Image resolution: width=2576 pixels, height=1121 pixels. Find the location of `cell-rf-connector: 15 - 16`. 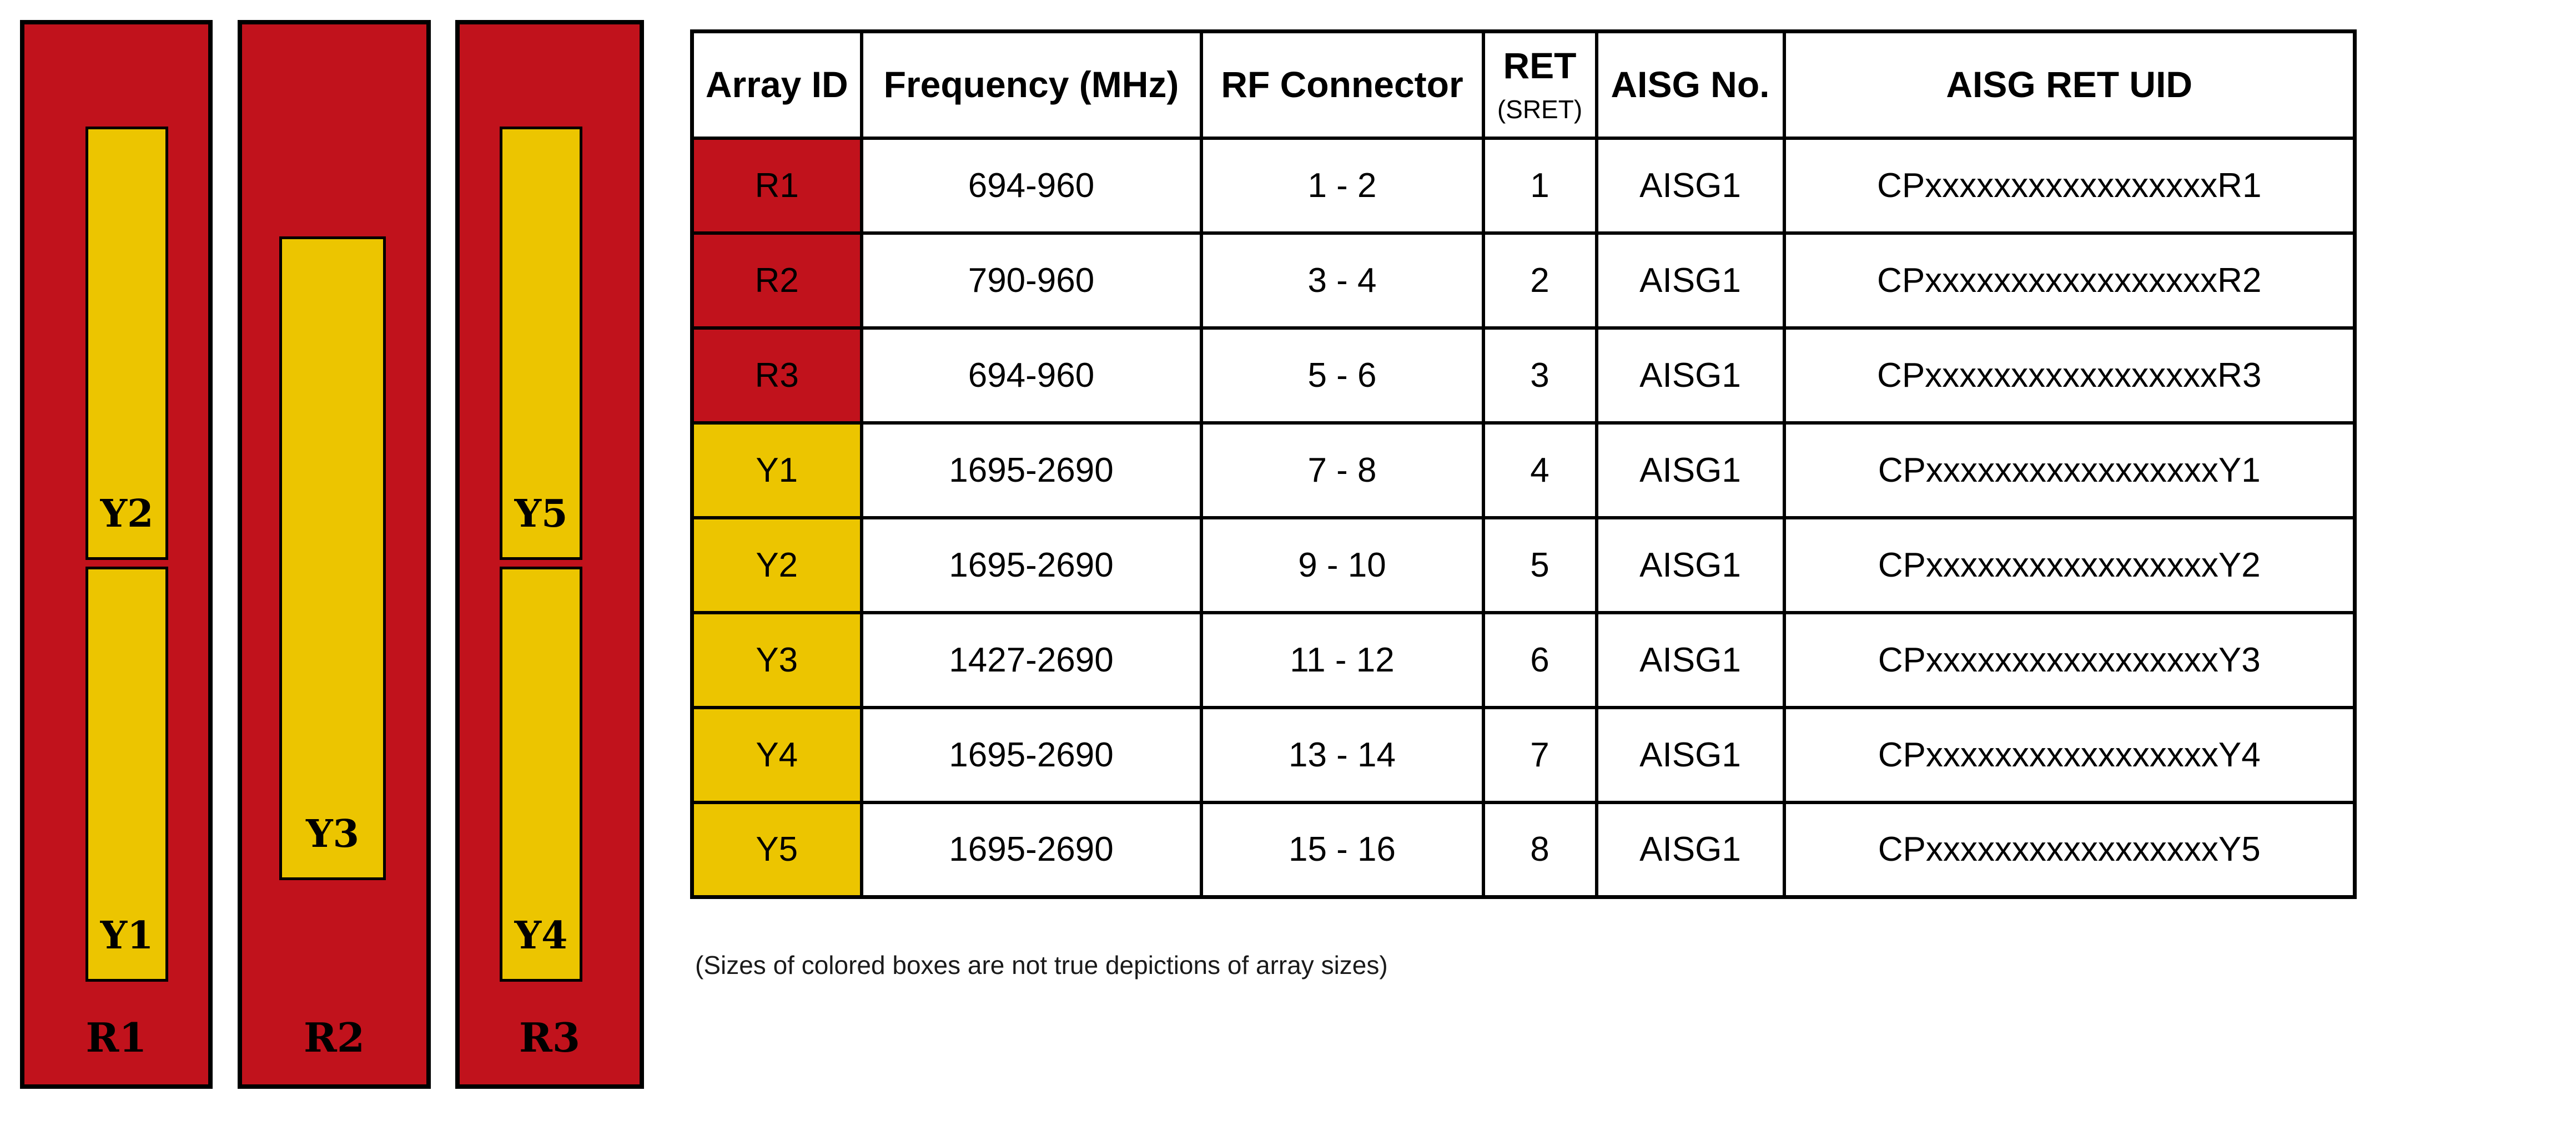

cell-rf-connector: 15 - 16 is located at coordinates (1342, 850).